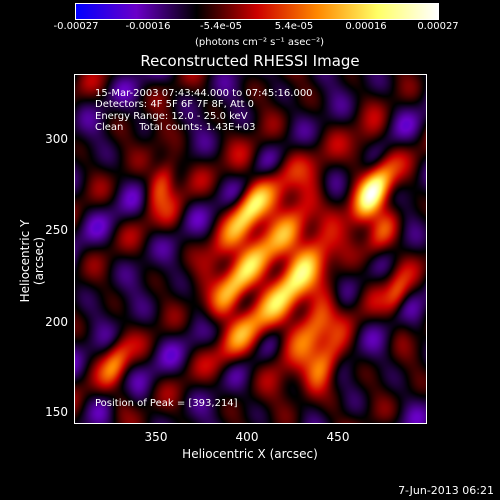 This screenshot has height=500, width=500. What do you see at coordinates (56, 412) in the screenshot?
I see `y-tick-label: 150` at bounding box center [56, 412].